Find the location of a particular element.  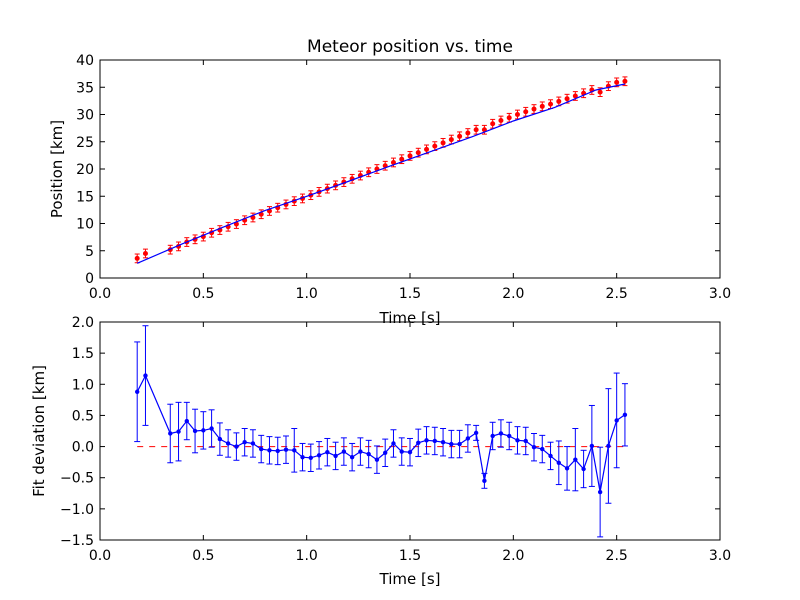

x-axis-label: Time [s] is located at coordinates (410, 579).